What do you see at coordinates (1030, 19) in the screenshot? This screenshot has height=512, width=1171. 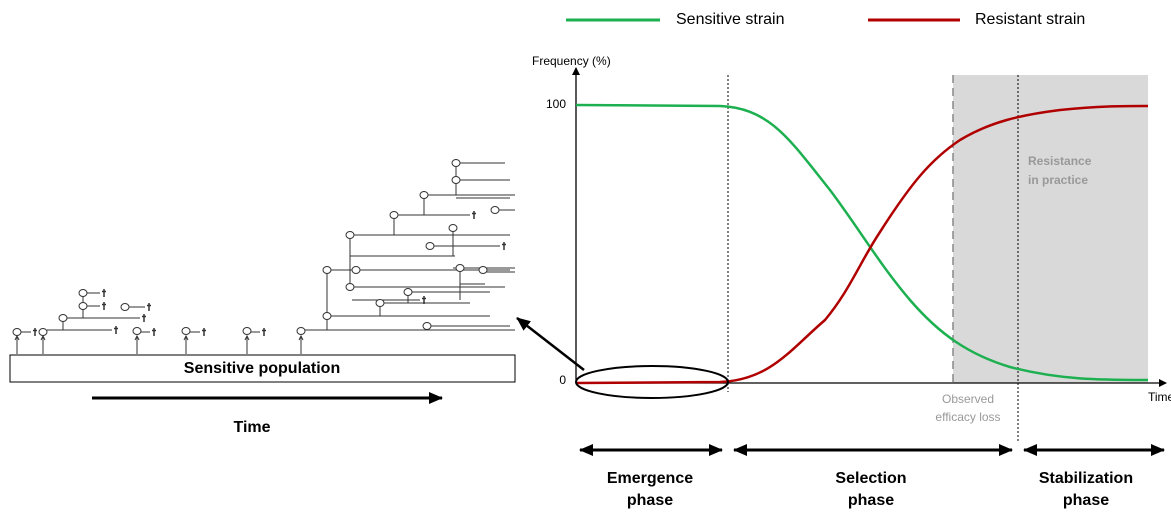 I see `legend-label: Resistant strain` at bounding box center [1030, 19].